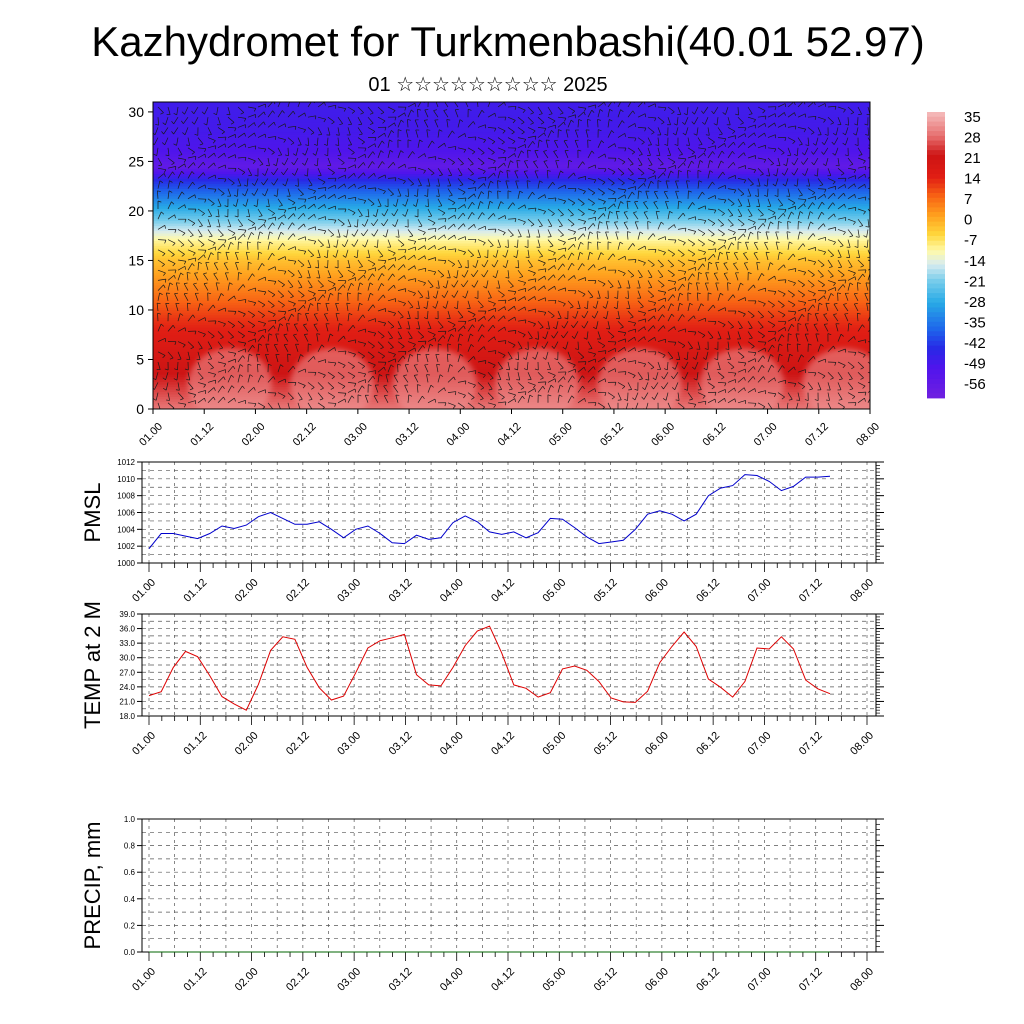 The image size is (1024, 1024). I want to click on colorbar-label: -7, so click(970, 240).